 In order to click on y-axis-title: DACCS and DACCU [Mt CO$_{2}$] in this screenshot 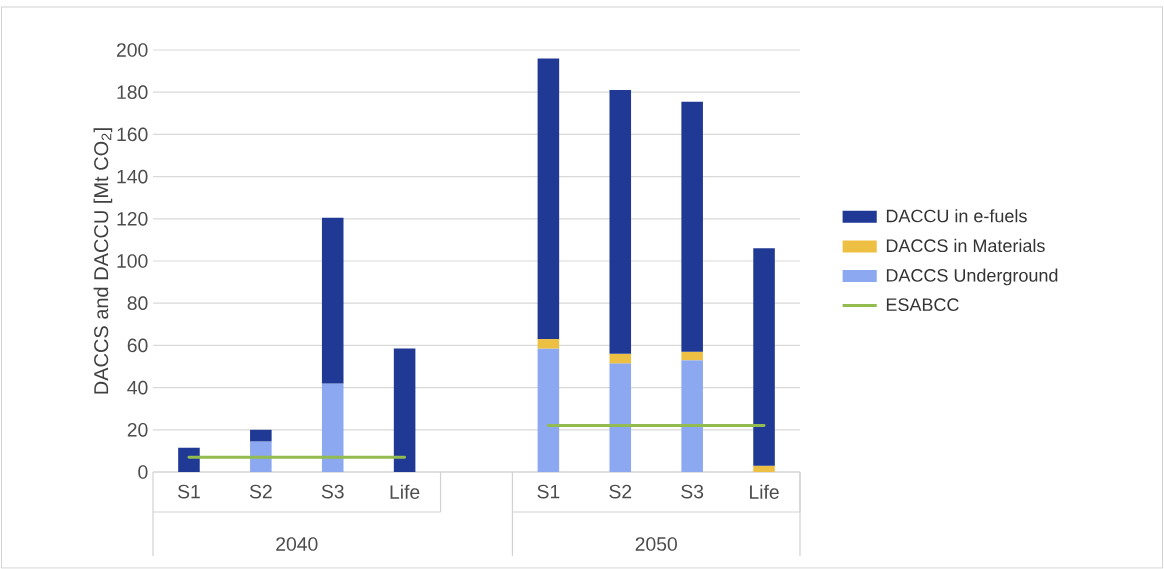, I will do `click(103, 261)`.